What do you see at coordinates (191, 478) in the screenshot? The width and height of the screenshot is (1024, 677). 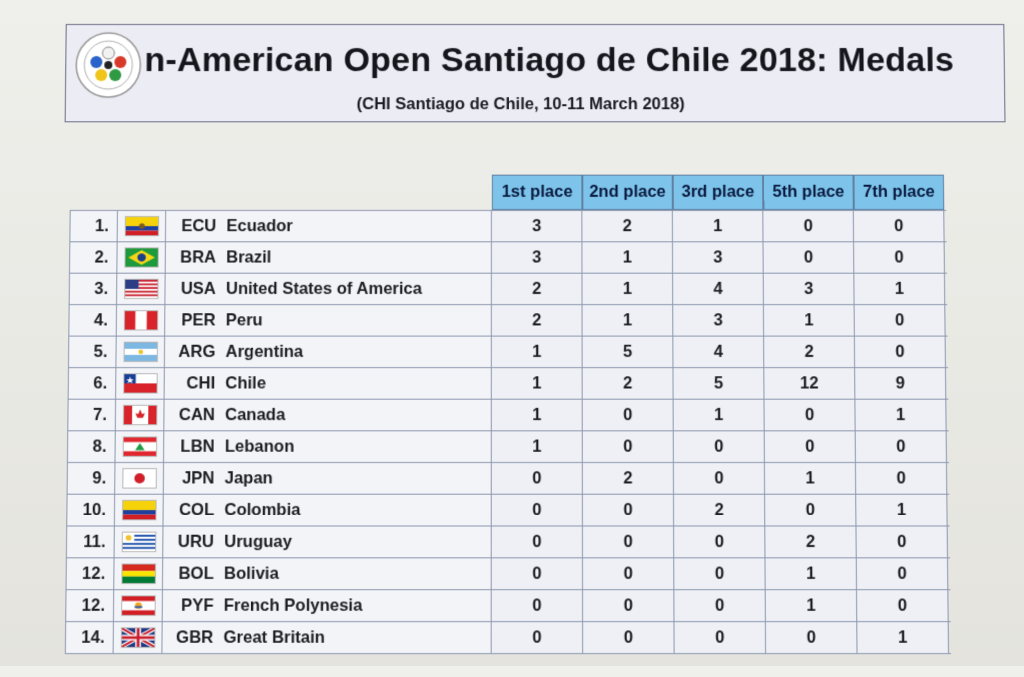 I see `country-code-cell: JPN` at bounding box center [191, 478].